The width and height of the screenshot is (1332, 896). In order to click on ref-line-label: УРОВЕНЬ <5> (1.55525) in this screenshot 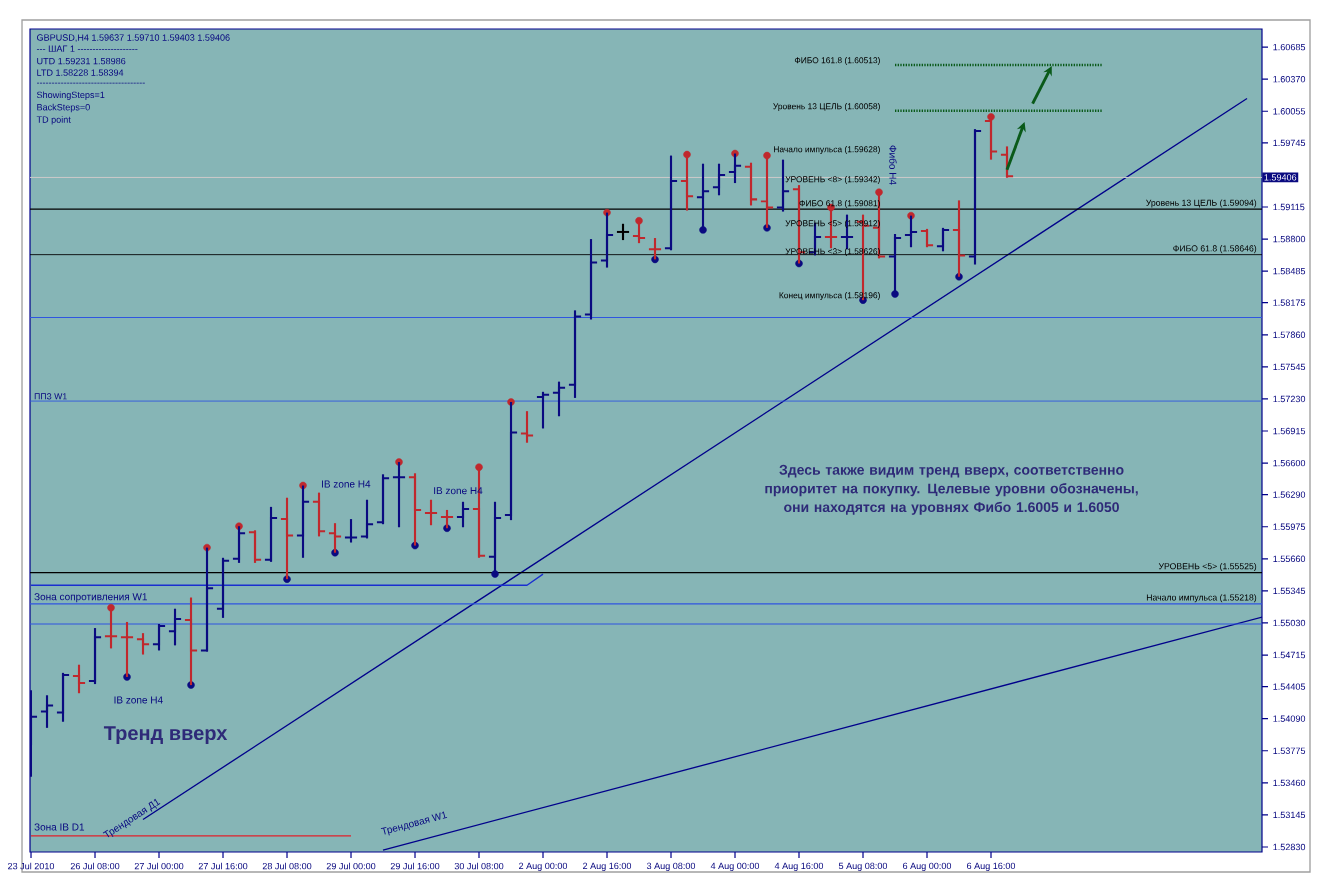, I will do `click(1207, 566)`.